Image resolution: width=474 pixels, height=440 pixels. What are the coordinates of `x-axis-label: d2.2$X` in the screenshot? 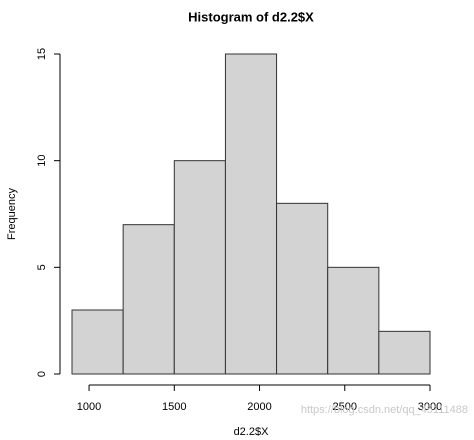 It's located at (252, 432).